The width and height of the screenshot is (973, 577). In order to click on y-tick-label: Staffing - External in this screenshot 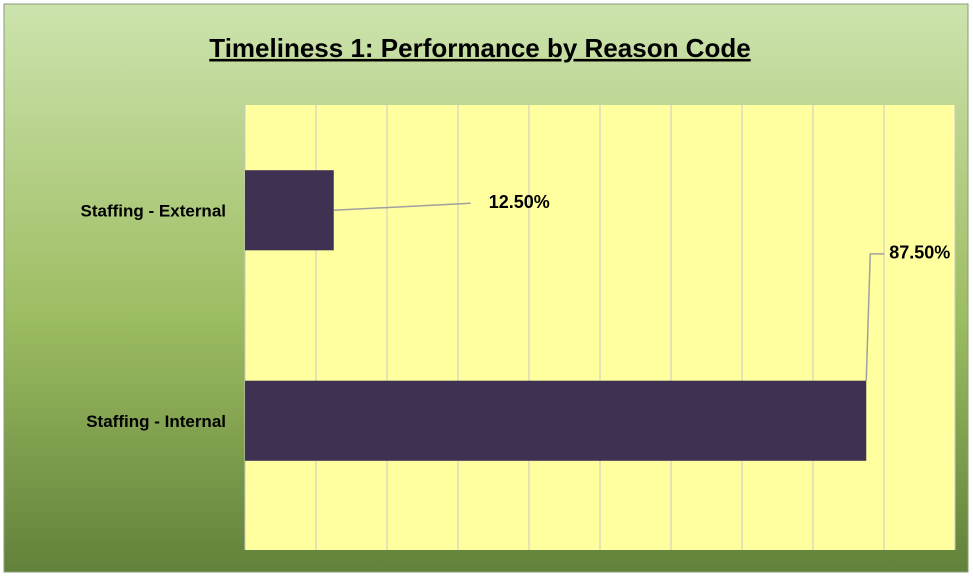, I will do `click(153, 211)`.